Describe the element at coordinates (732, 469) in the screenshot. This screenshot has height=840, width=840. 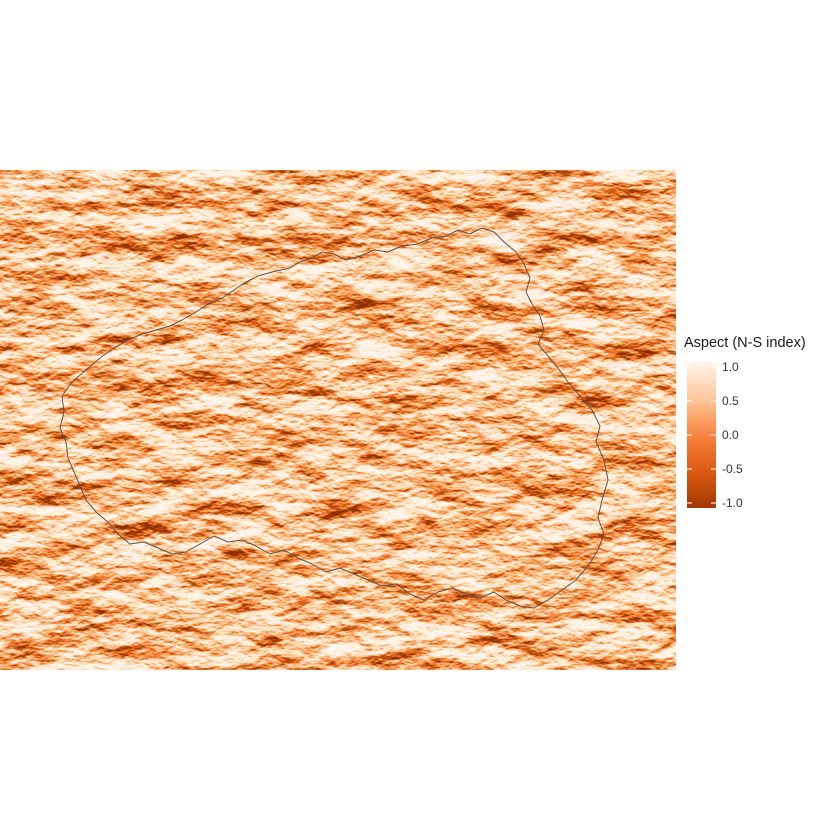
I see `legend-tick-label: -0.5` at that location.